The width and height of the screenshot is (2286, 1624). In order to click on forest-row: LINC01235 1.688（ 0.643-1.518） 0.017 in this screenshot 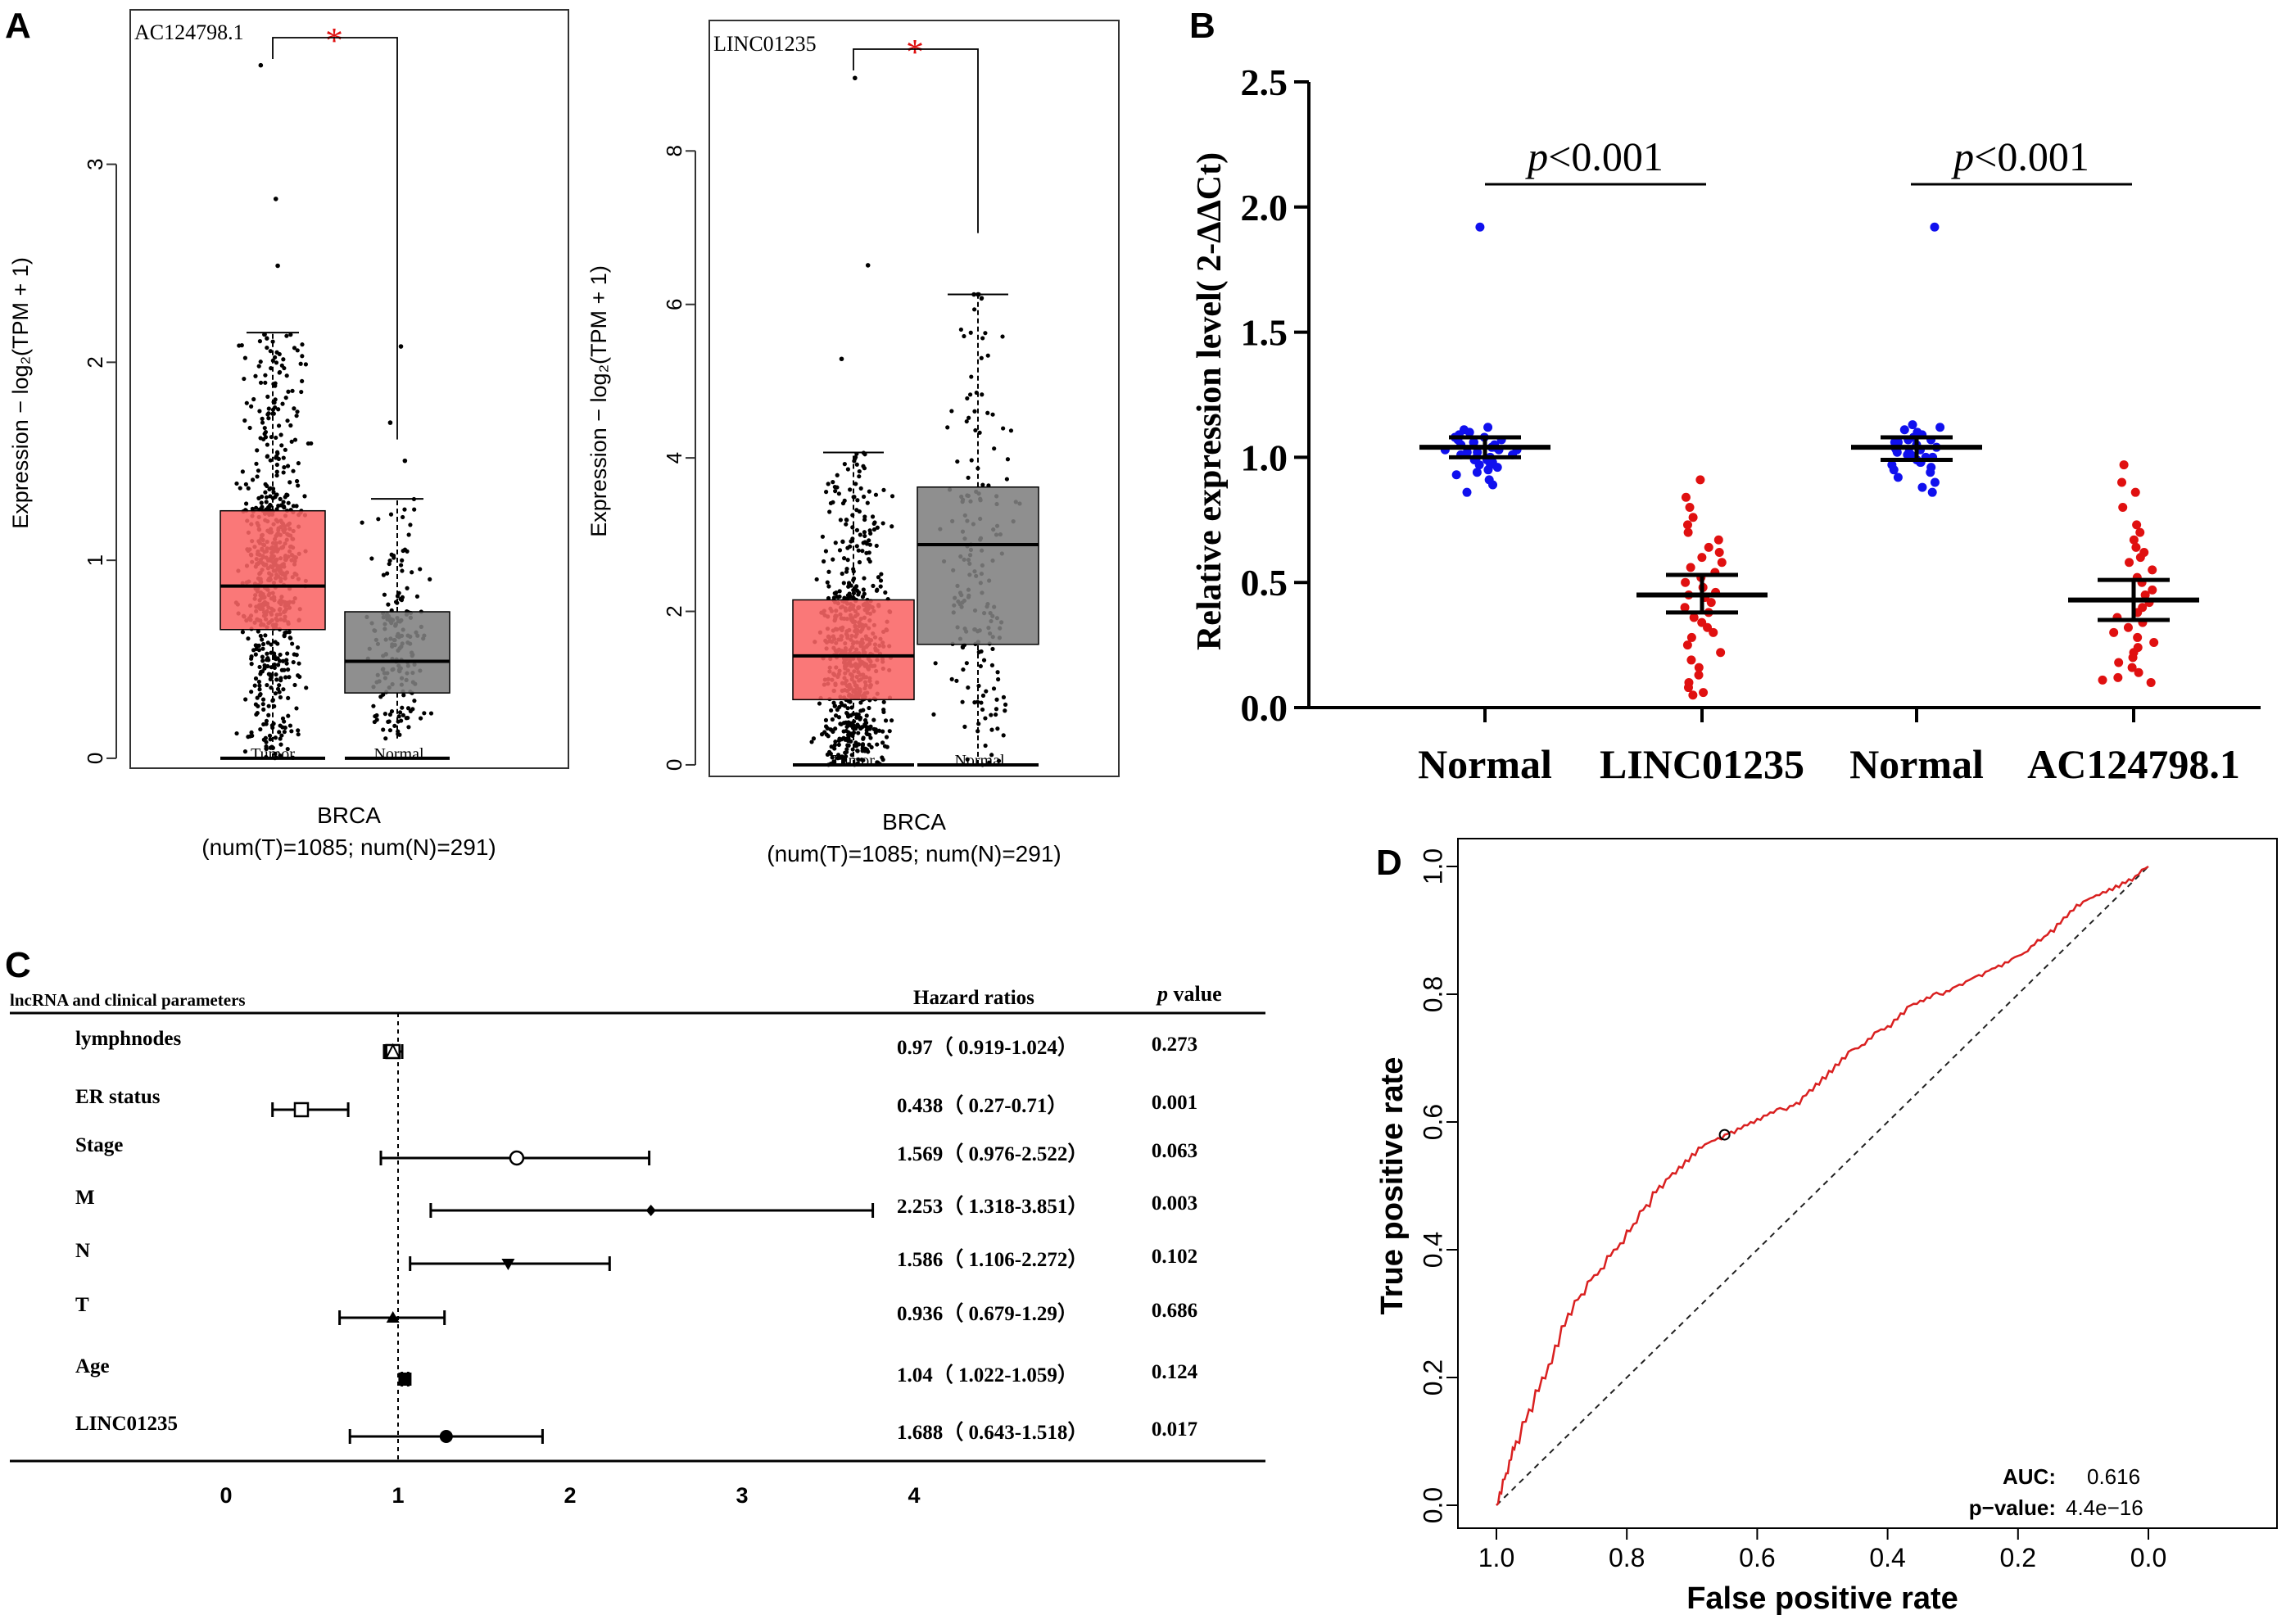, I will do `click(636, 1429)`.